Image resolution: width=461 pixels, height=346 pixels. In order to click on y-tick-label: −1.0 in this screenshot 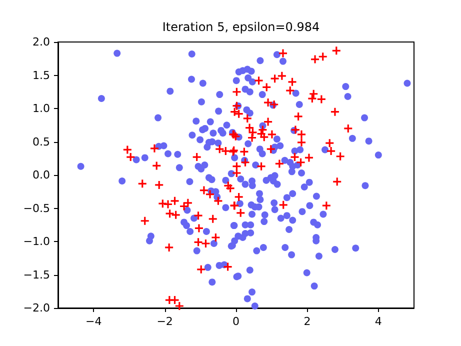, I will do `click(36, 241)`.